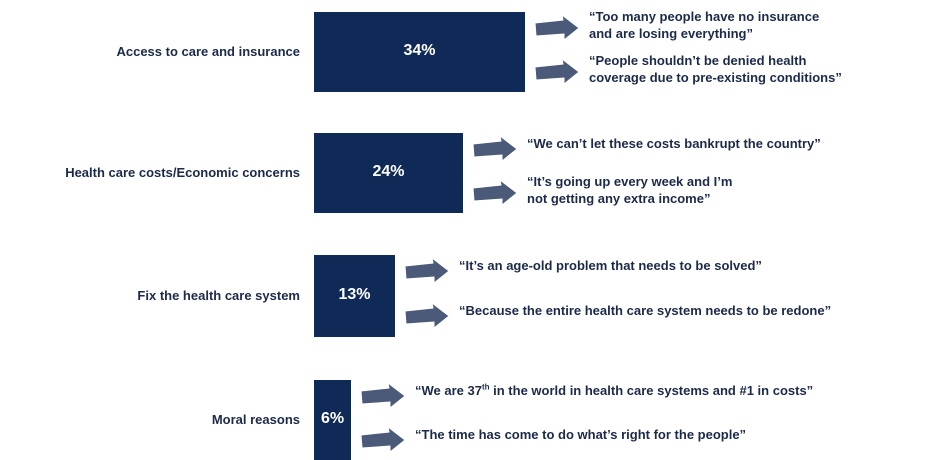 The width and height of the screenshot is (935, 460). I want to click on ordinal-superscript: th, so click(485, 387).